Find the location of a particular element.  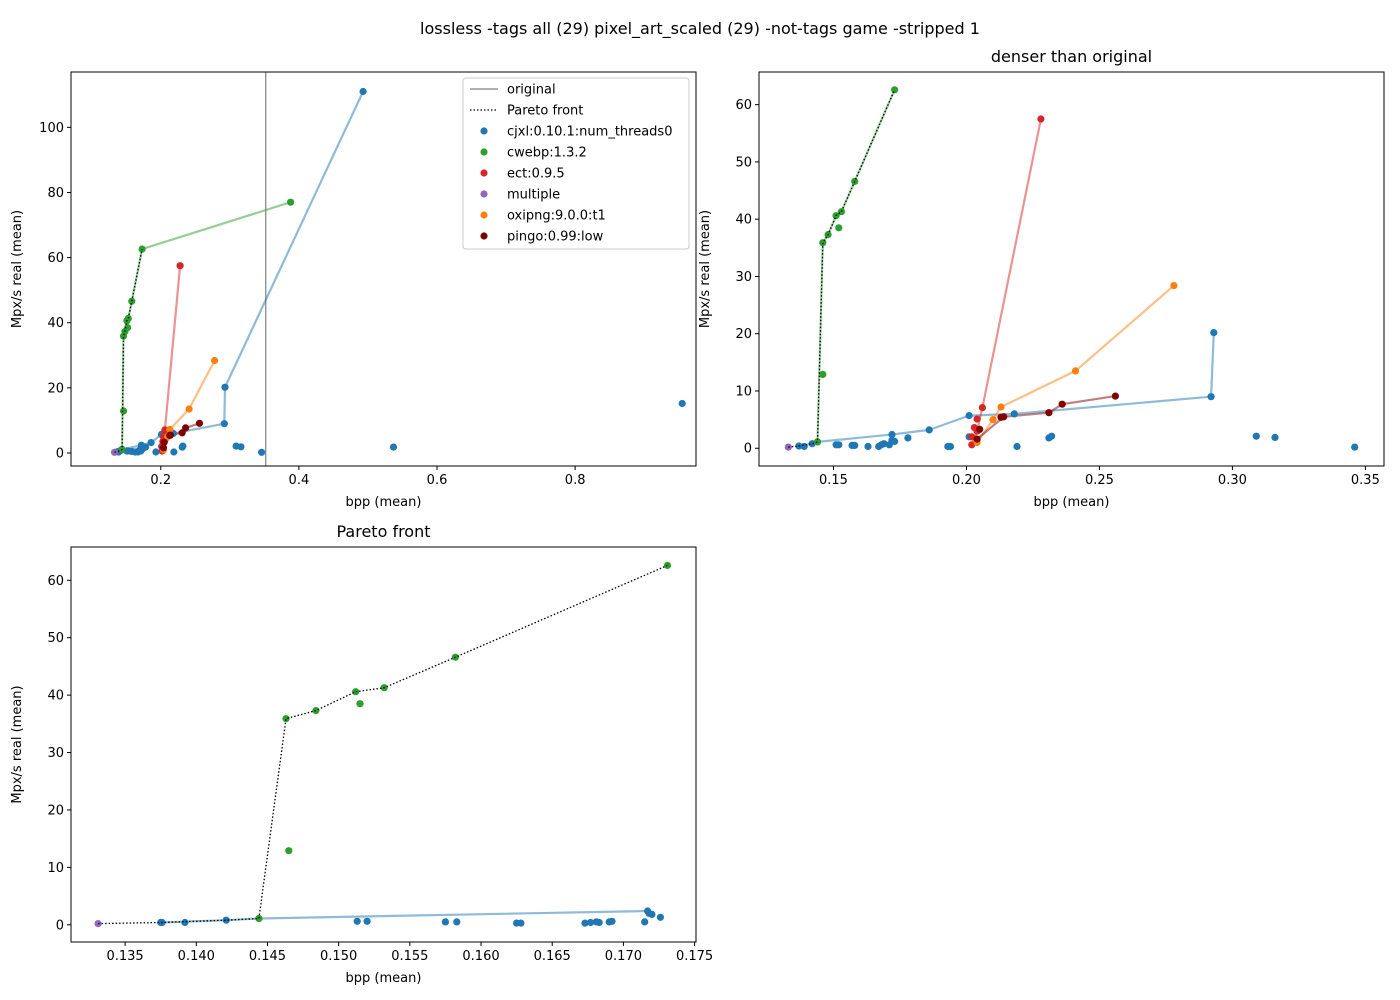

x-tick-label: 0.15 is located at coordinates (833, 480).